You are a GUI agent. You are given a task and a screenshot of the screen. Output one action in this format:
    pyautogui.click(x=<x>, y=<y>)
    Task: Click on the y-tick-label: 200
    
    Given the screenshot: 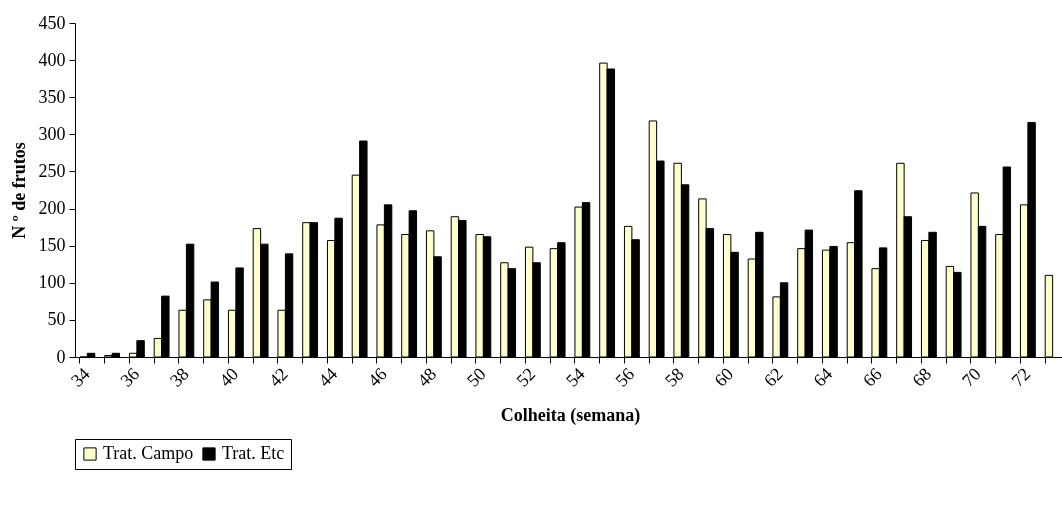 What is the action you would take?
    pyautogui.click(x=52, y=208)
    